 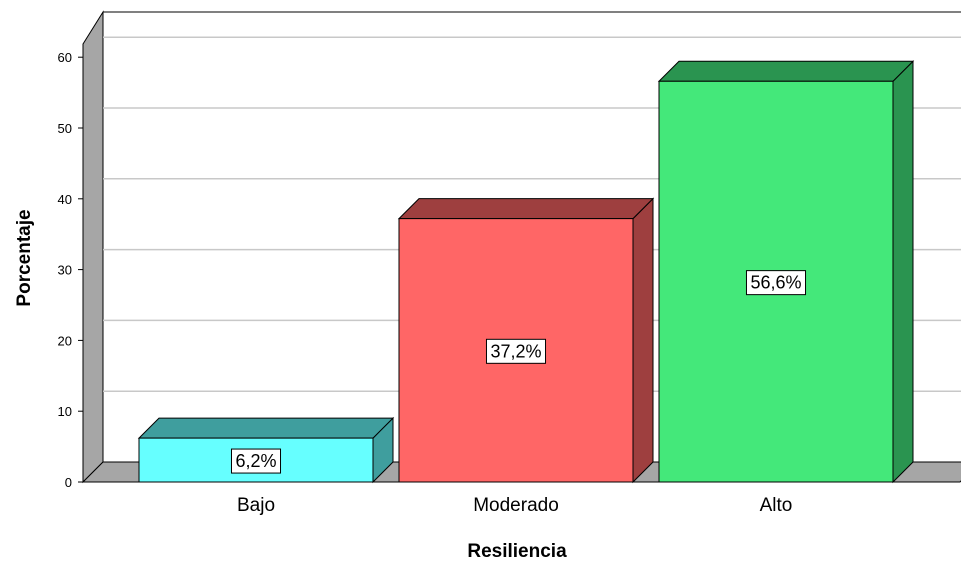 I want to click on x-axis-categories: Bajo Moderado Alto, so click(x=514, y=505).